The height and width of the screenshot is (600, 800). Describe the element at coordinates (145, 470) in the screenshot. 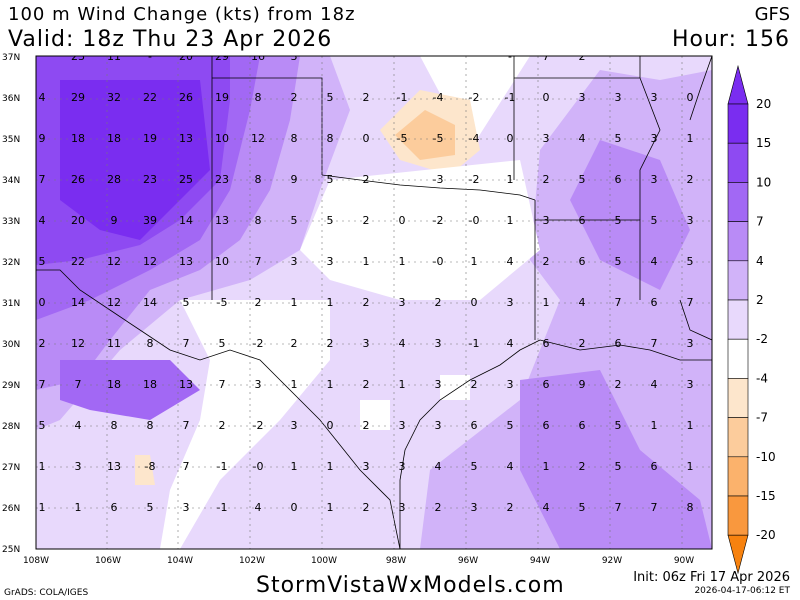

I see `shade-negative-sw` at that location.